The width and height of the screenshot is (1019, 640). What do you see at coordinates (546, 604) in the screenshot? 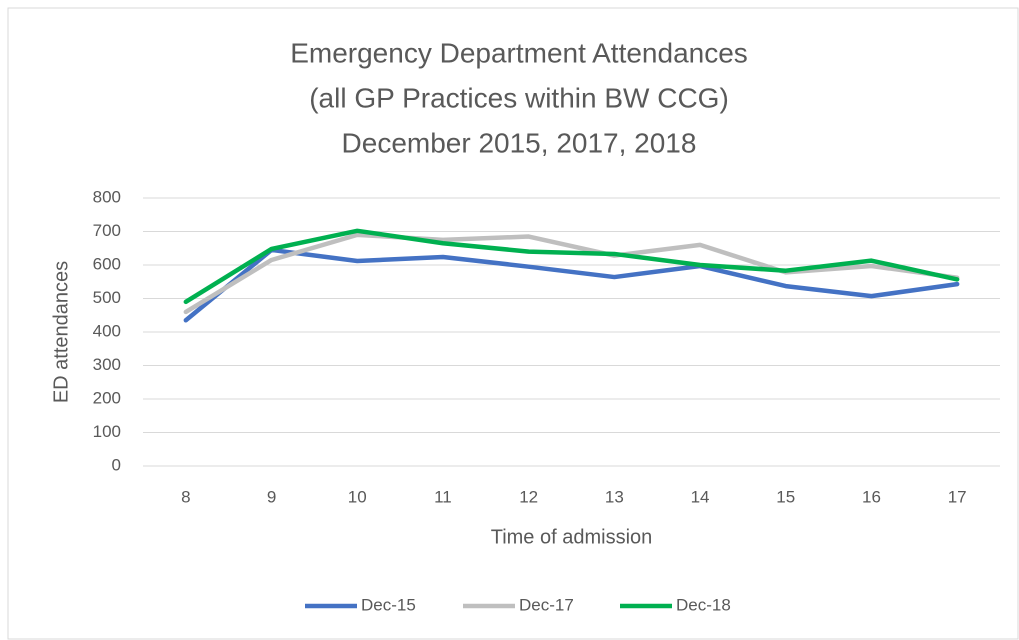
I see `legend-label: Dec-17` at bounding box center [546, 604].